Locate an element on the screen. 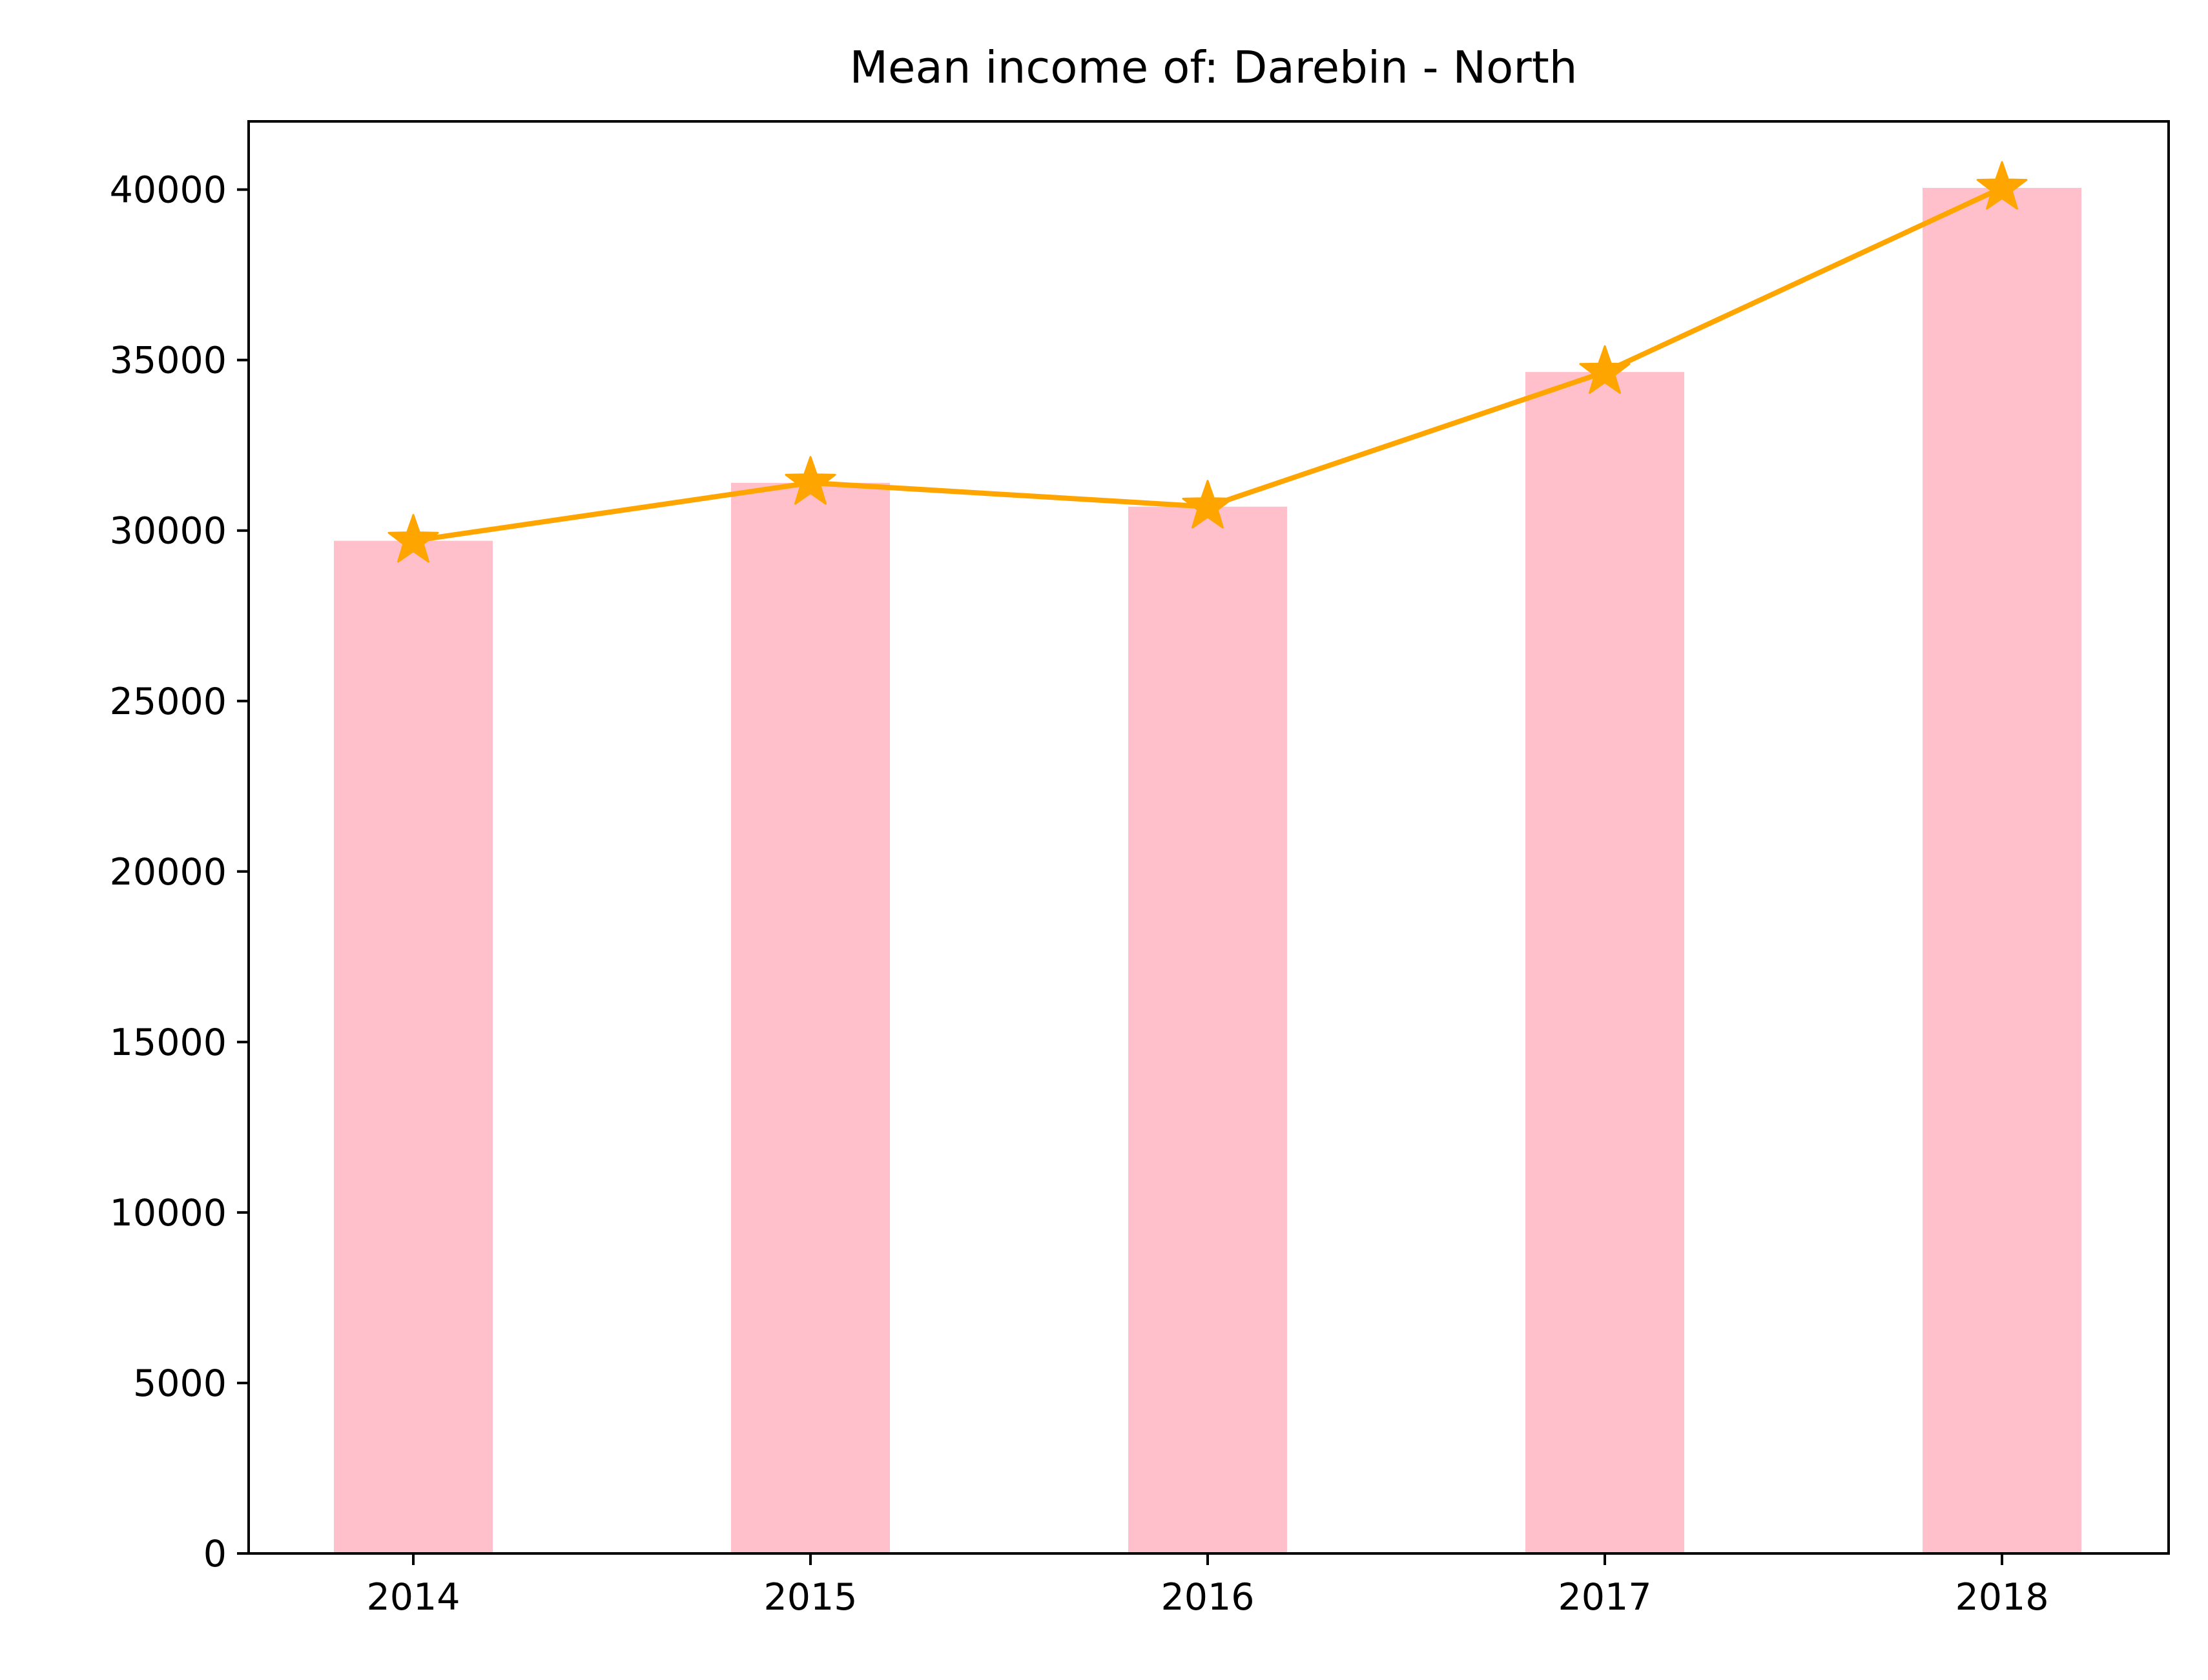 The image size is (2208, 1680). y-tick-label: 20000 is located at coordinates (168, 872).